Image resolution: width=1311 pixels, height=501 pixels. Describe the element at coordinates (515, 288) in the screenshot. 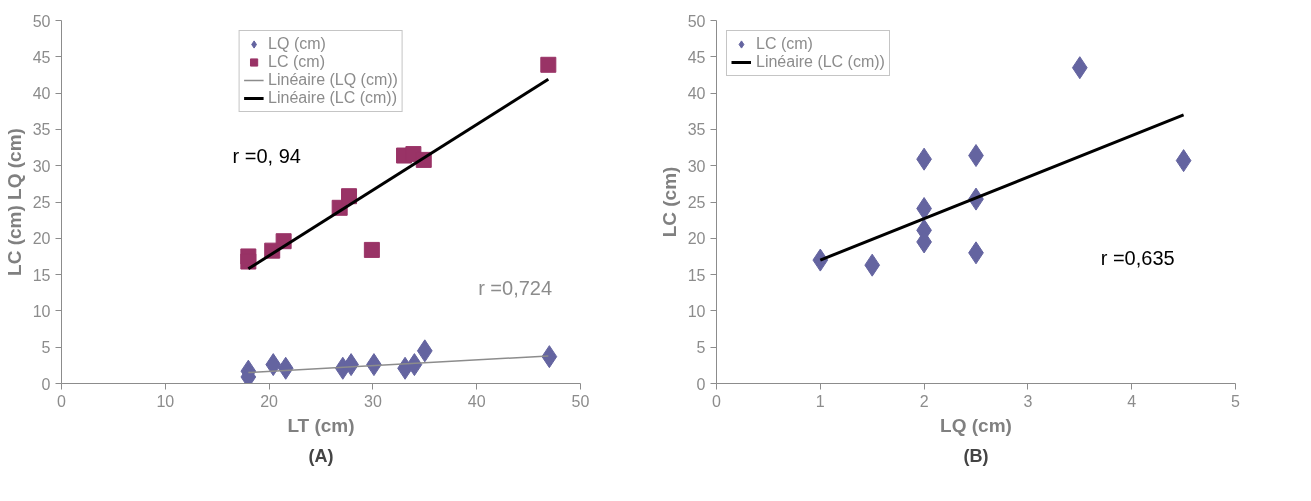

I see `annotation: r =0,724` at that location.